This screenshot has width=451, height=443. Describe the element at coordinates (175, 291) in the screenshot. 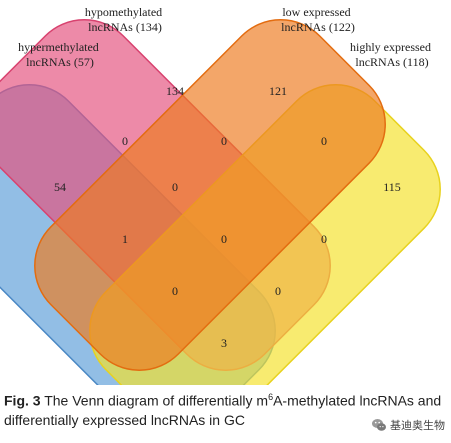

I see `region-hyper-low-high: 0` at that location.